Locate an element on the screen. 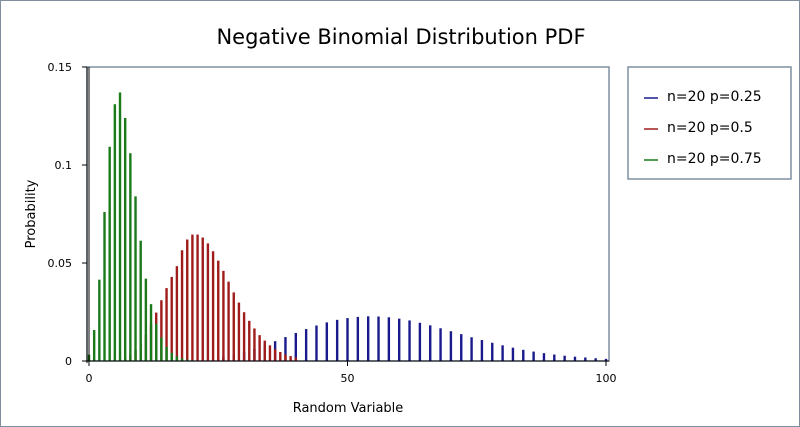  chart-title: Negative Binomial Distribution PDF is located at coordinates (400, 37).